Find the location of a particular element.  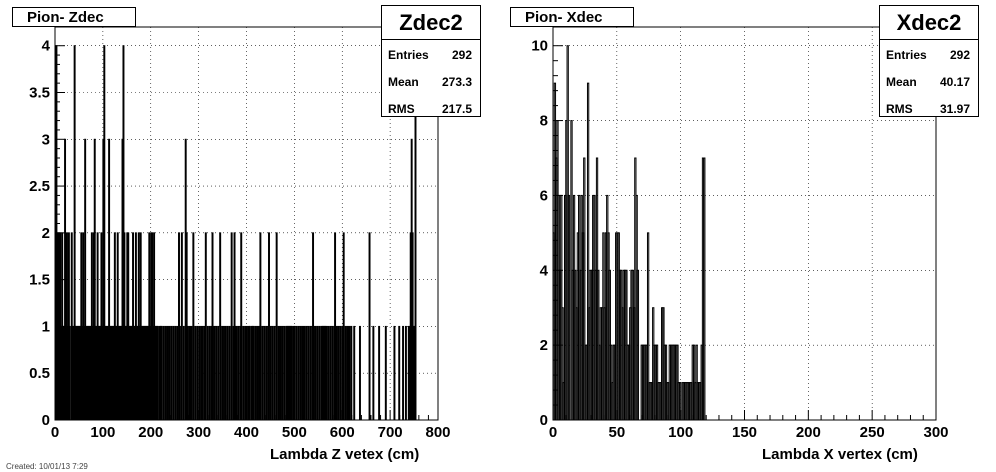

stats-rms: RMS 31.97 is located at coordinates (928, 109).